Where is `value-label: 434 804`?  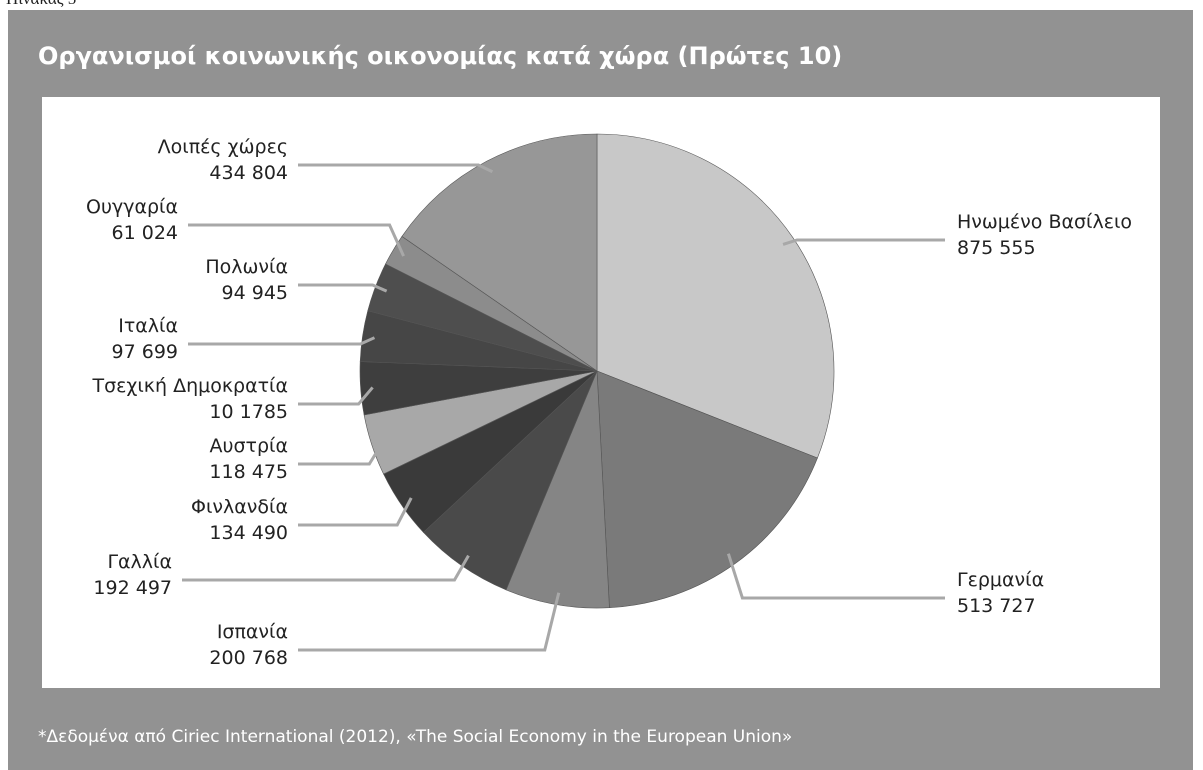 value-label: 434 804 is located at coordinates (248, 173).